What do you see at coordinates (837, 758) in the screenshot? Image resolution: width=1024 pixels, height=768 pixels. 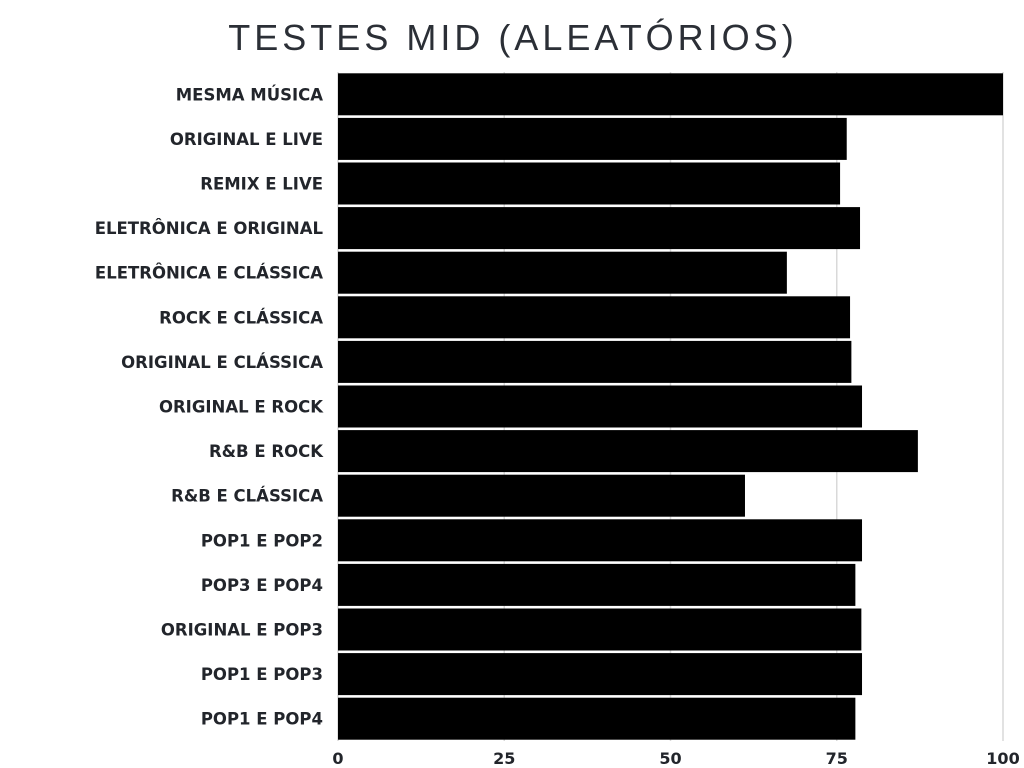 I see `x-tick-label: 75` at bounding box center [837, 758].